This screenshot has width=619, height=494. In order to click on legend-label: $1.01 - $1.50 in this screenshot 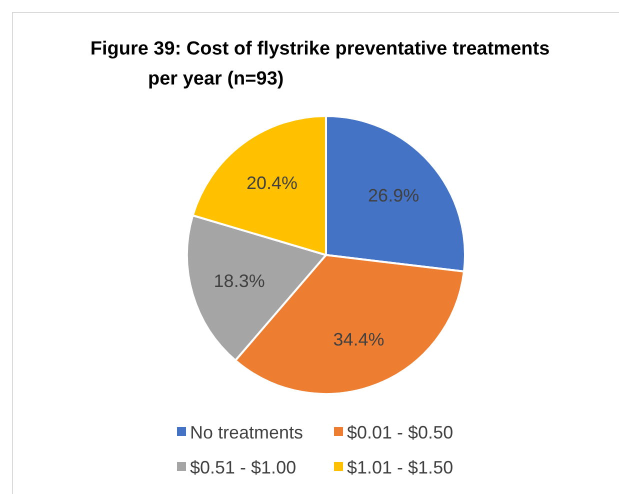, I will do `click(400, 467)`.